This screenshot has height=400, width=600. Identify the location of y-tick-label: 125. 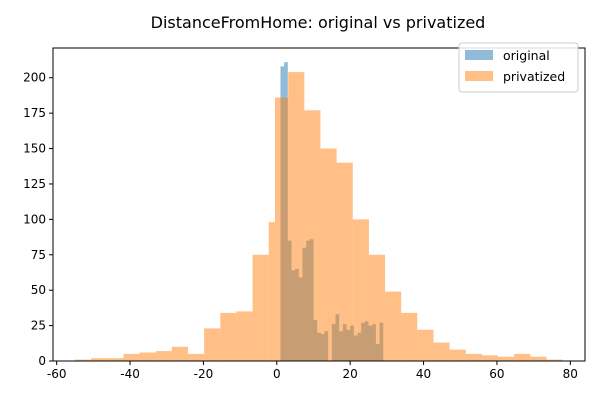
(34, 184).